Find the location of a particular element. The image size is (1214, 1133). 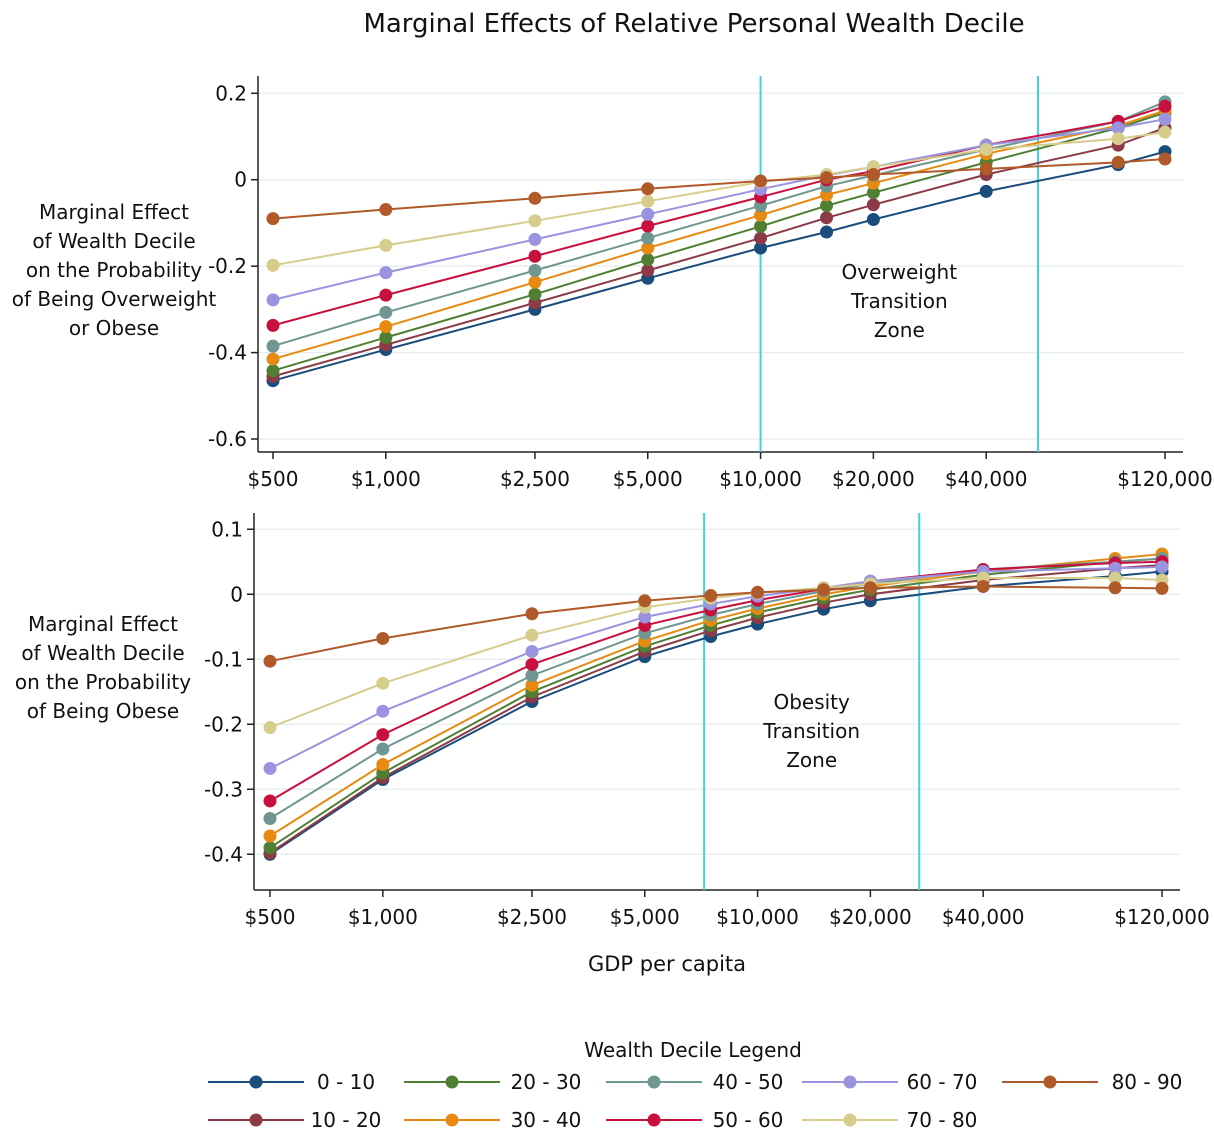

y-axis-label: of Wealth Decile is located at coordinates (113, 241).